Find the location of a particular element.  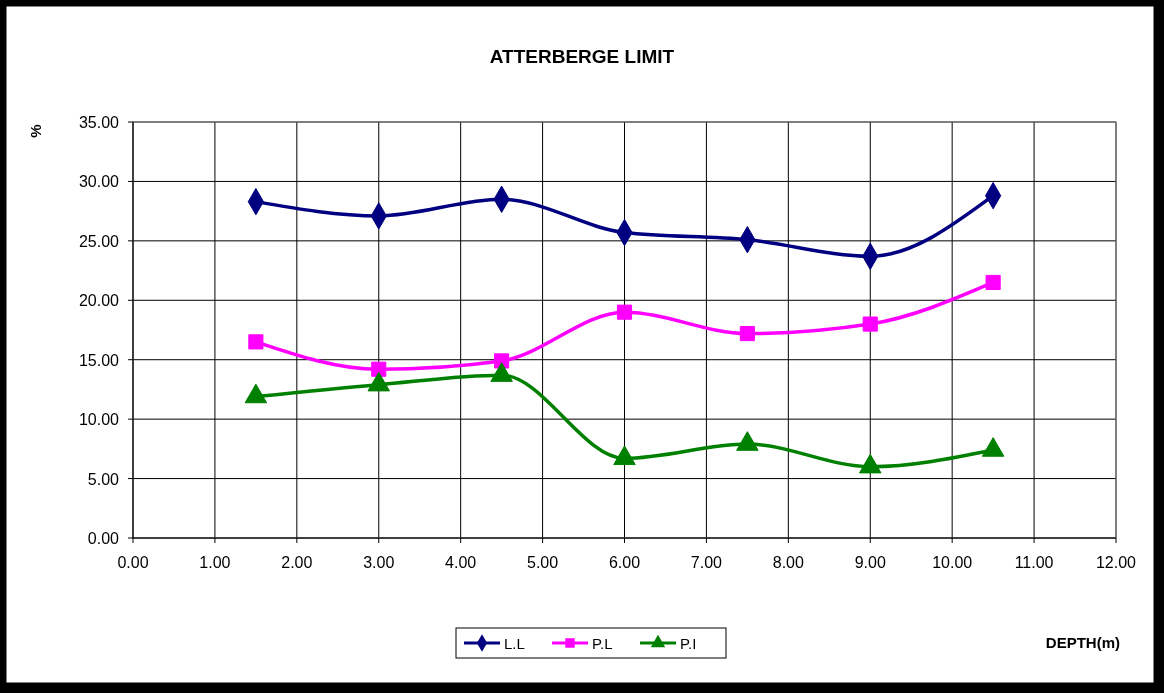

y-axis-title: % is located at coordinates (35, 131).